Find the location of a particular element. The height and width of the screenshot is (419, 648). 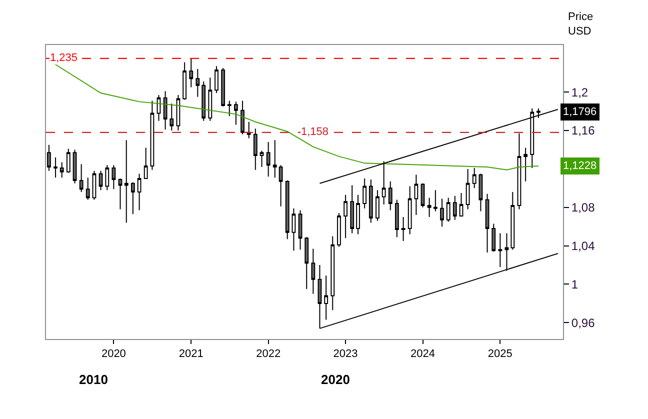

x-tick-label: 2020 is located at coordinates (113, 354).